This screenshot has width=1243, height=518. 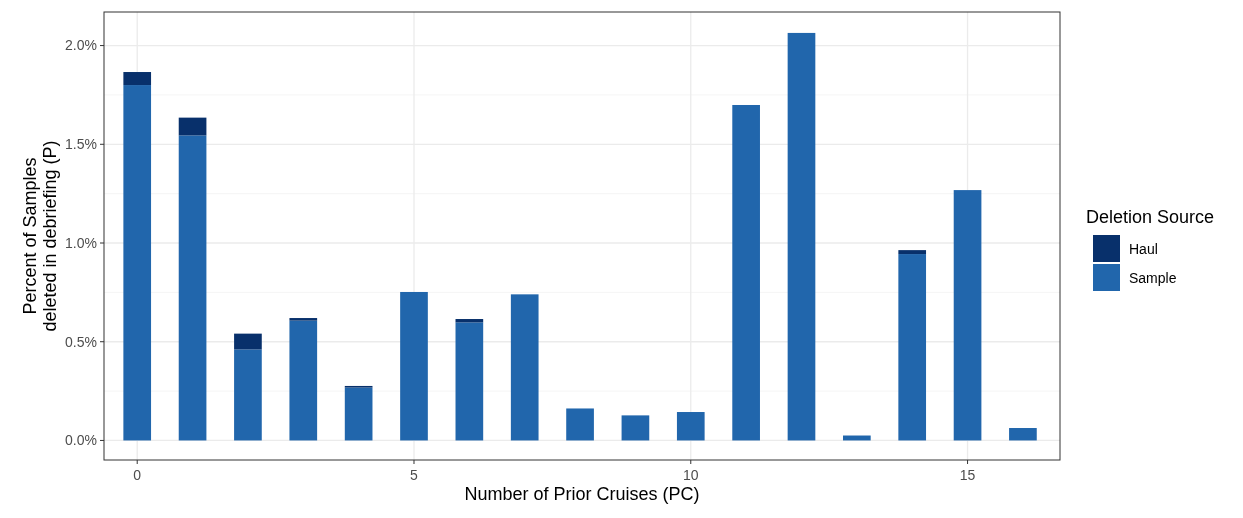 What do you see at coordinates (582, 494) in the screenshot?
I see `x-axis-title: Number of Prior Cruises (PC)` at bounding box center [582, 494].